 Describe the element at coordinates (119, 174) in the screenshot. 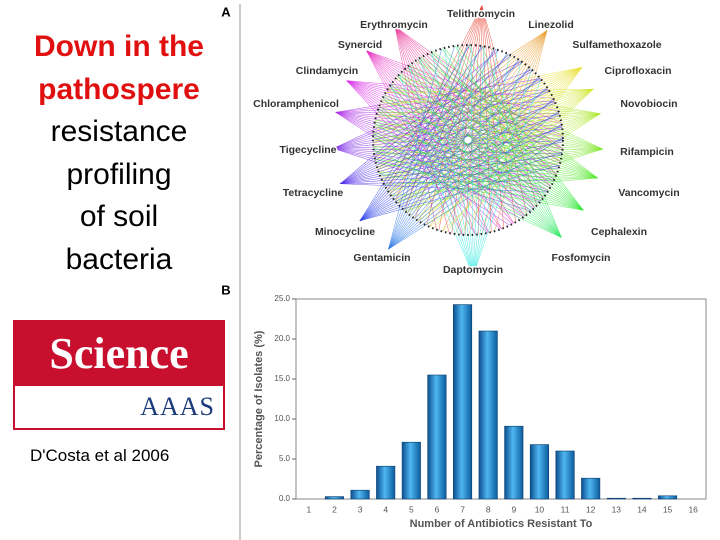

I see `title-line: profiling` at that location.